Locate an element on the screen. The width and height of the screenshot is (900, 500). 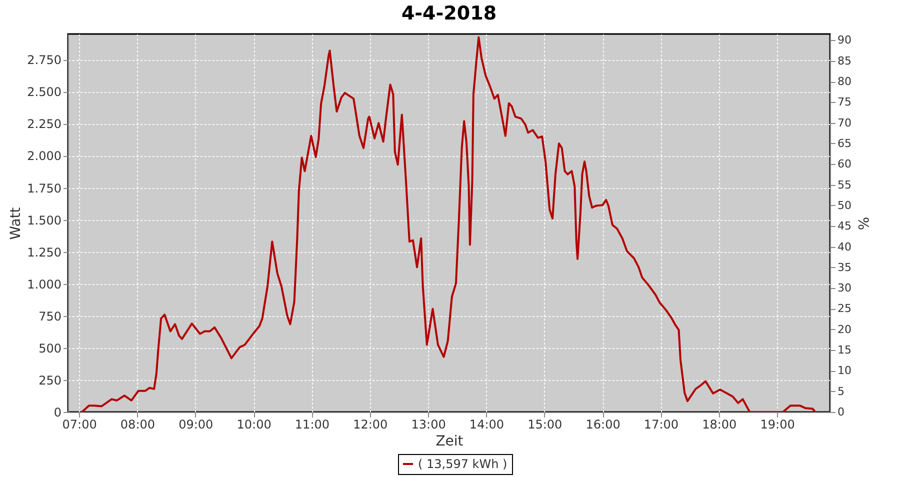
x-tick-label: 15:00 is located at coordinates (545, 425).